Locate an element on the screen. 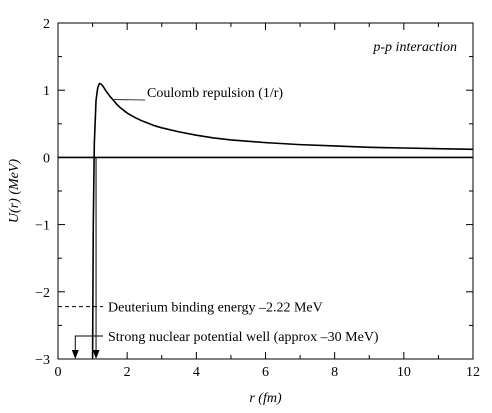 The width and height of the screenshot is (492, 413). x-tick-label: 2 is located at coordinates (127, 372).